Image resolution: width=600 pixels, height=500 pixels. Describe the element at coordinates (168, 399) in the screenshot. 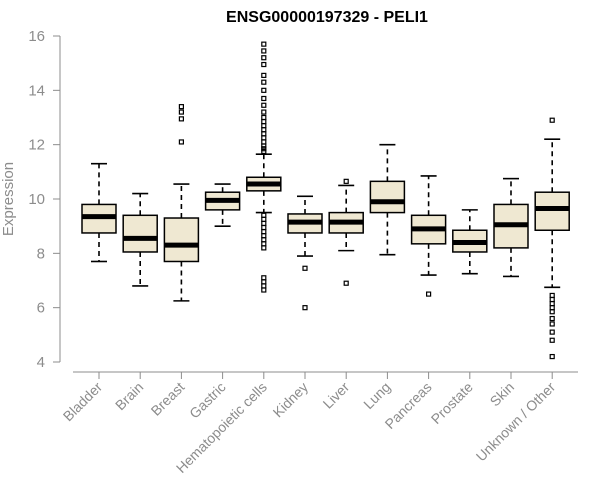

I see `x-tick-label: Breast` at that location.